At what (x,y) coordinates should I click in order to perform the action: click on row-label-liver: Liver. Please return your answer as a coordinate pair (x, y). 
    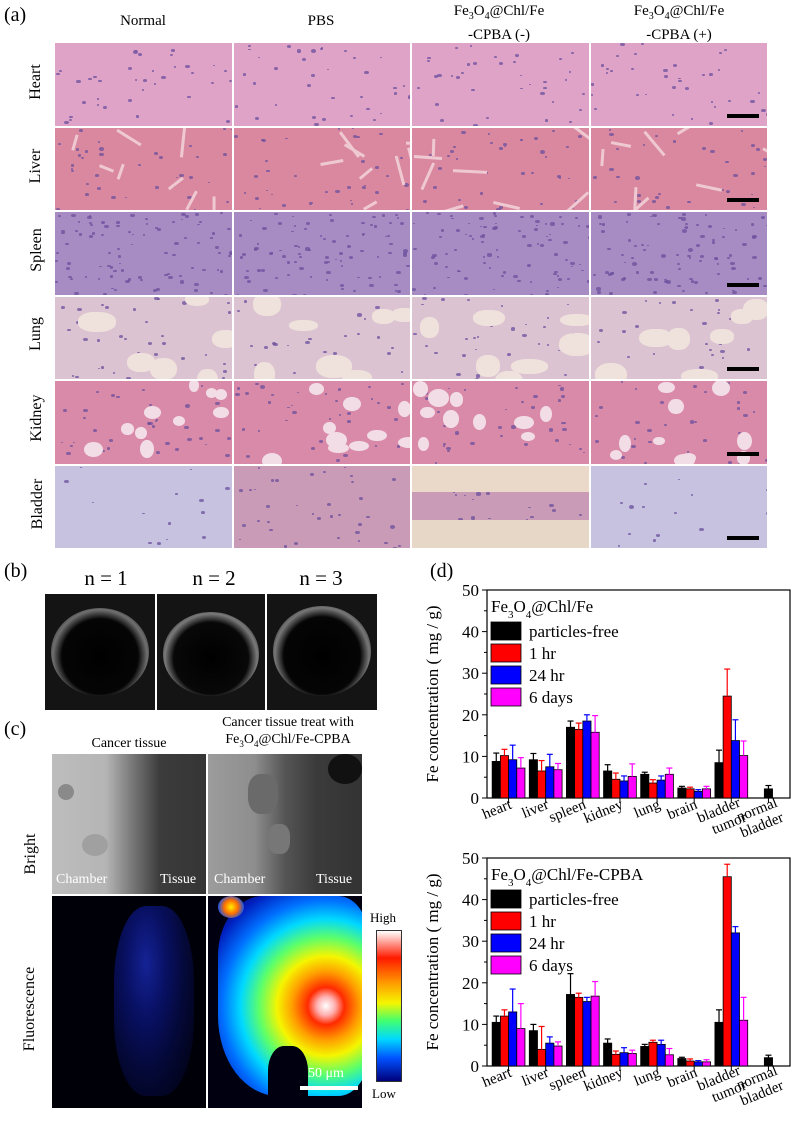
    Looking at the image, I should click on (35, 166).